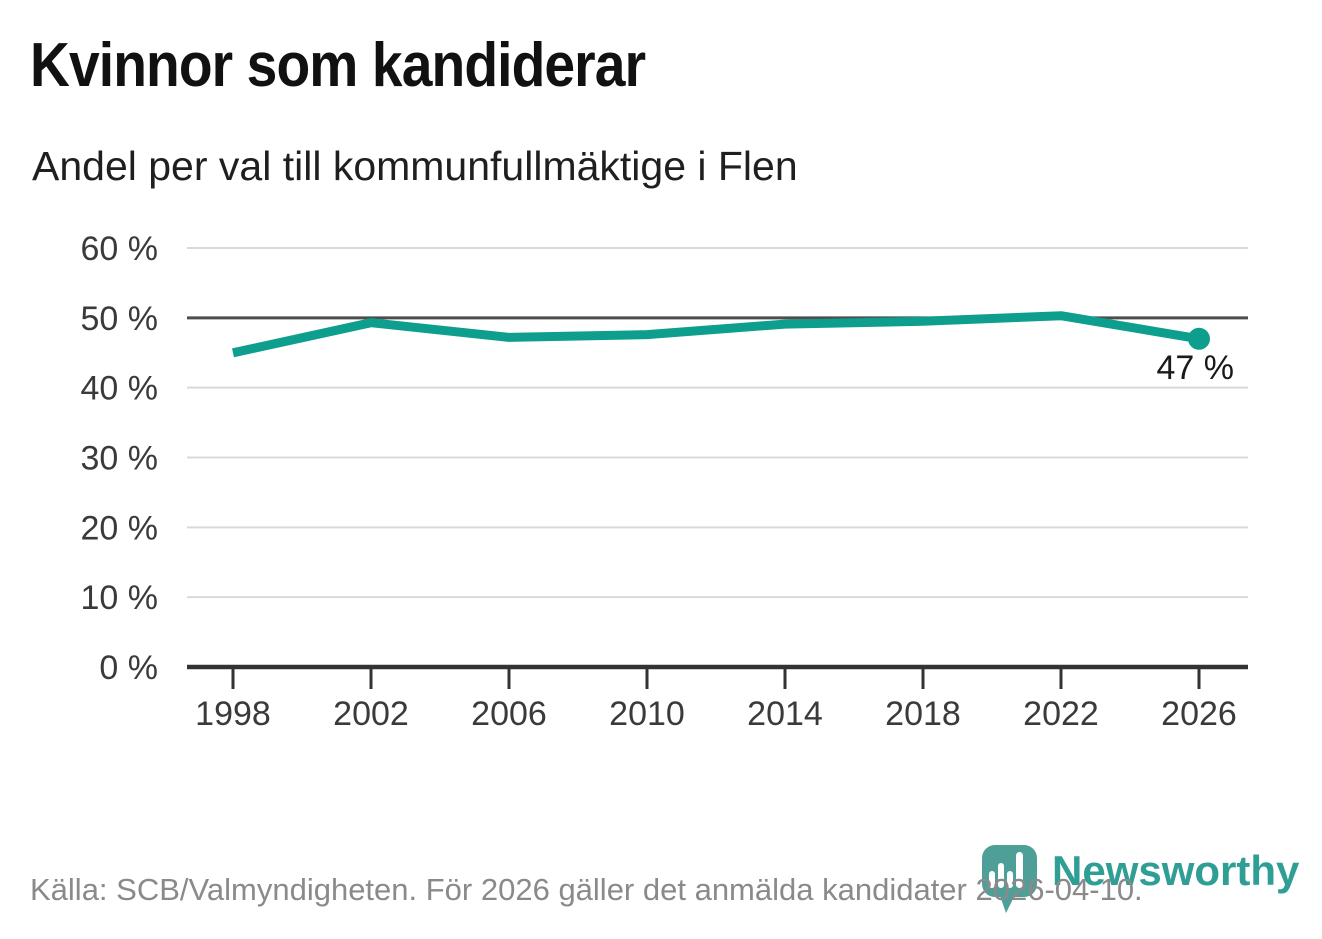 This screenshot has height=939, width=1322. I want to click on page-title: Kvinnor som kandiderar, so click(338, 65).